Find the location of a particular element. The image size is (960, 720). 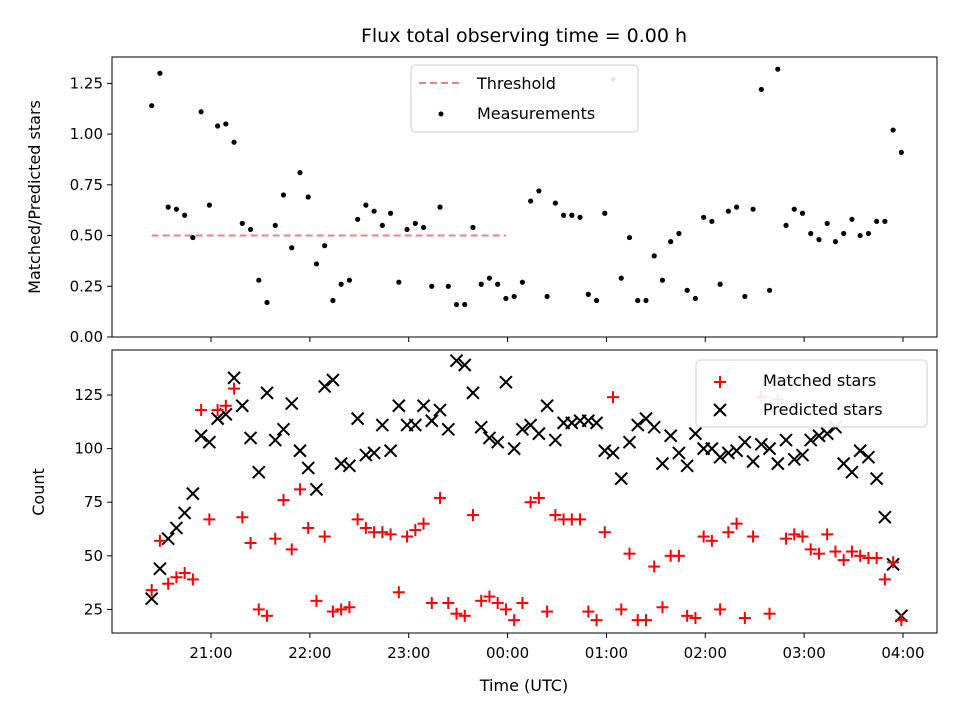

count-x-tick-label: 00:00 is located at coordinates (507, 653).